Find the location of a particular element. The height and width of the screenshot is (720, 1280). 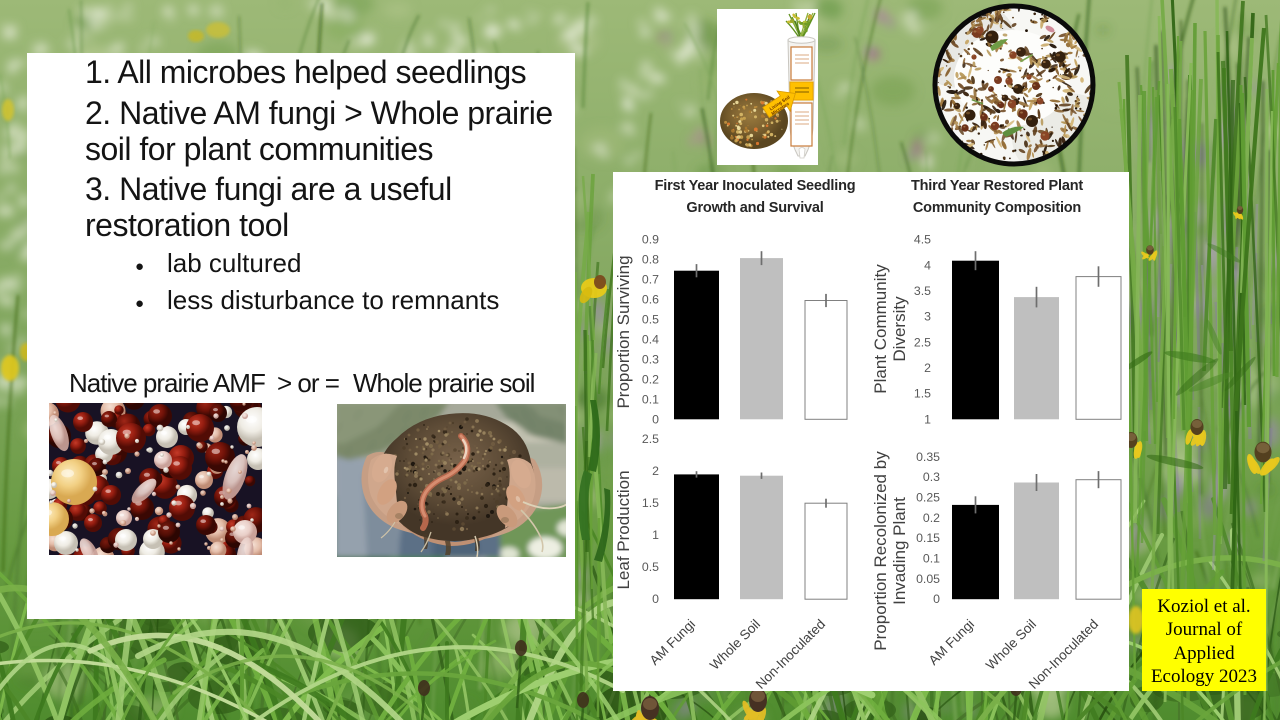

svg-text: 0.4 is located at coordinates (650, 339).